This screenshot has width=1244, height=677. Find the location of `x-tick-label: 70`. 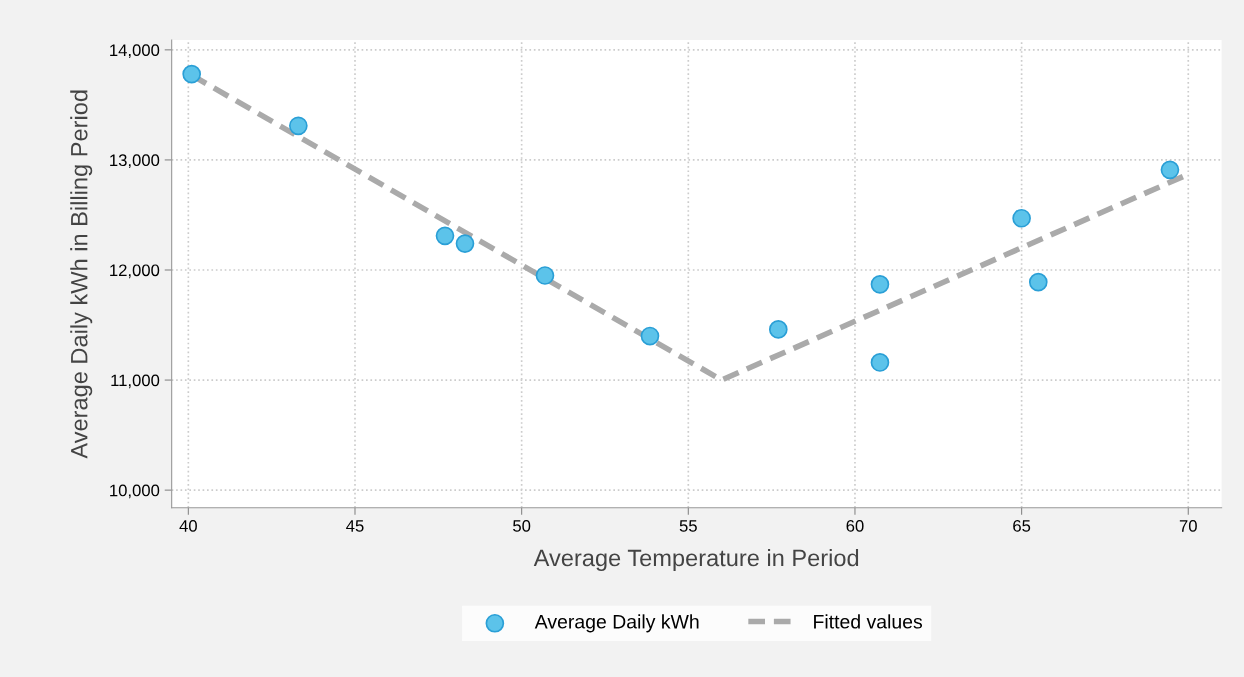

x-tick-label: 70 is located at coordinates (1188, 526).